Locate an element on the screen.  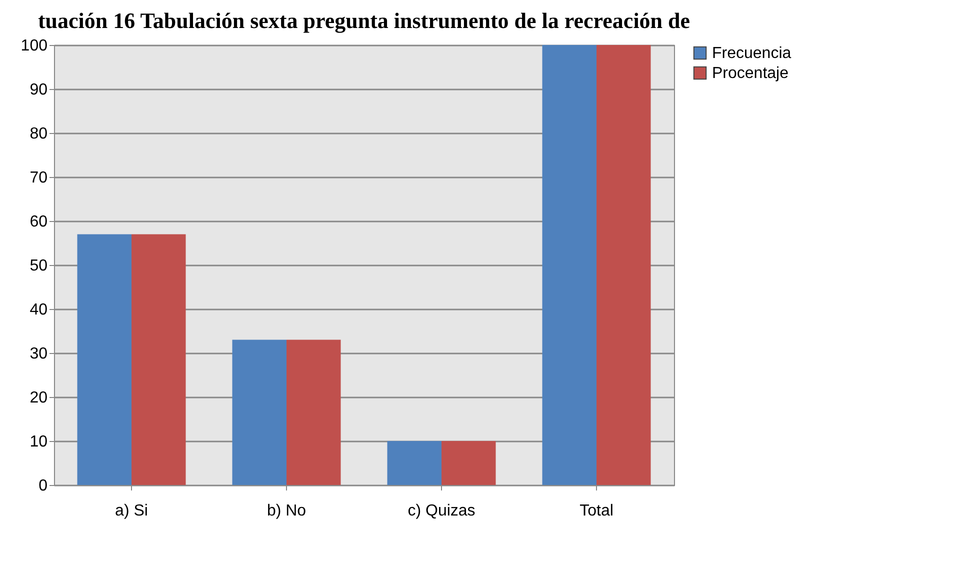
y-tick-label: 30 is located at coordinates (39, 354).